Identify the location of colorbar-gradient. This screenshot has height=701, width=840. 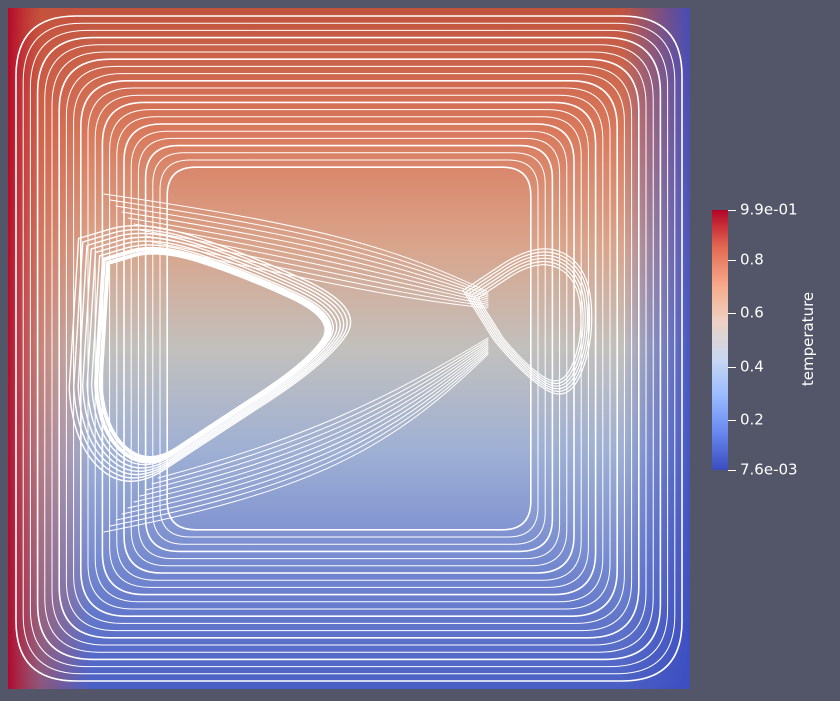
(720, 340).